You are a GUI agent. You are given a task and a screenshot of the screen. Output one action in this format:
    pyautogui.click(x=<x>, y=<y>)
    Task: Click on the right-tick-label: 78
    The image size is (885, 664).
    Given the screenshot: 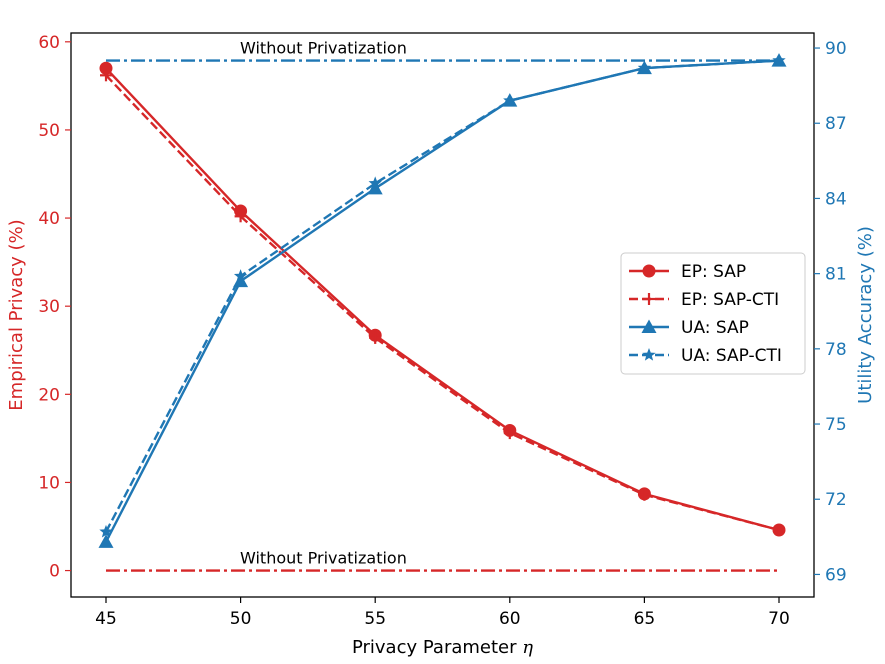 What is the action you would take?
    pyautogui.click(x=836, y=350)
    